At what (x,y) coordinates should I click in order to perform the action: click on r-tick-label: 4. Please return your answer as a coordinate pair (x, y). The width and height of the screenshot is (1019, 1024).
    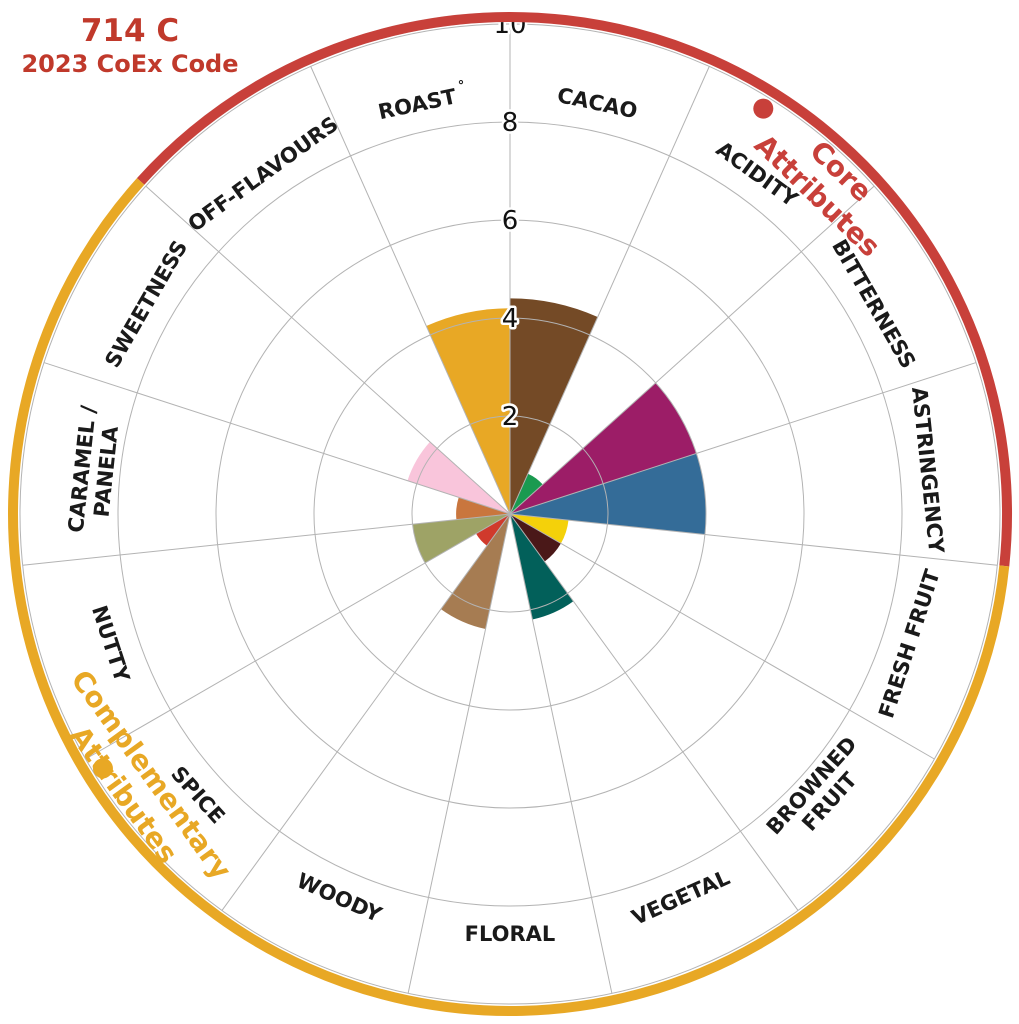
    Looking at the image, I should click on (510, 319).